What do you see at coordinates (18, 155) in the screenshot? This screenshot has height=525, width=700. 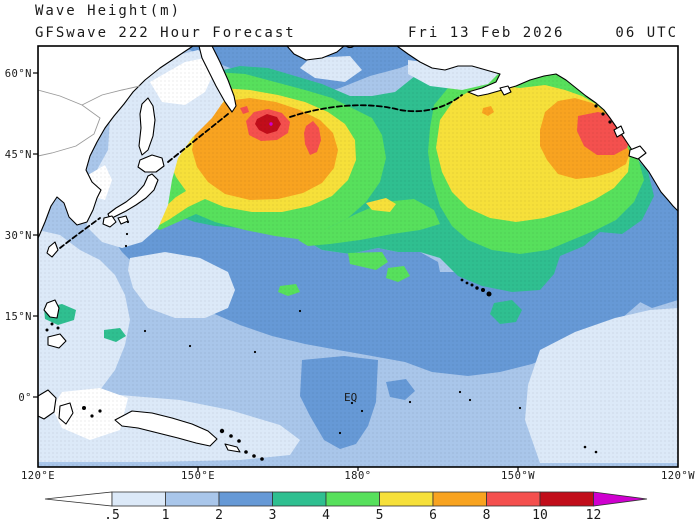 I see `lat-label-45n: 45°N` at bounding box center [18, 155].